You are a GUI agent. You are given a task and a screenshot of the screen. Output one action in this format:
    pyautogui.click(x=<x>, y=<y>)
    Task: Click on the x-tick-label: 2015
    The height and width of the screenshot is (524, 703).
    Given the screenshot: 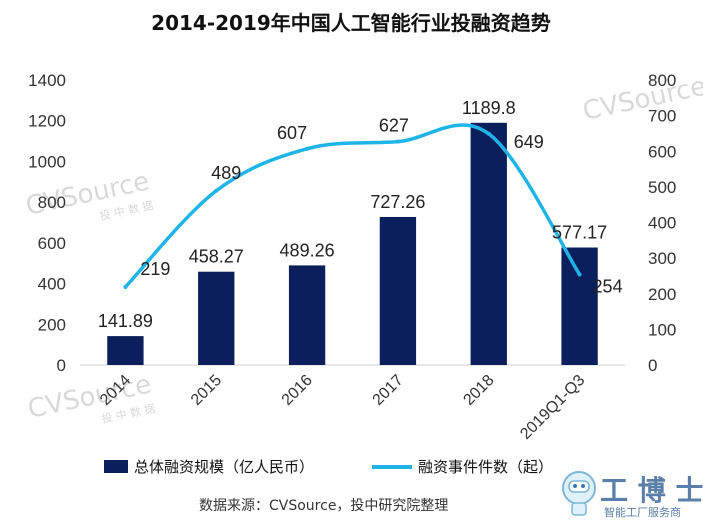 What is the action you would take?
    pyautogui.click(x=206, y=390)
    